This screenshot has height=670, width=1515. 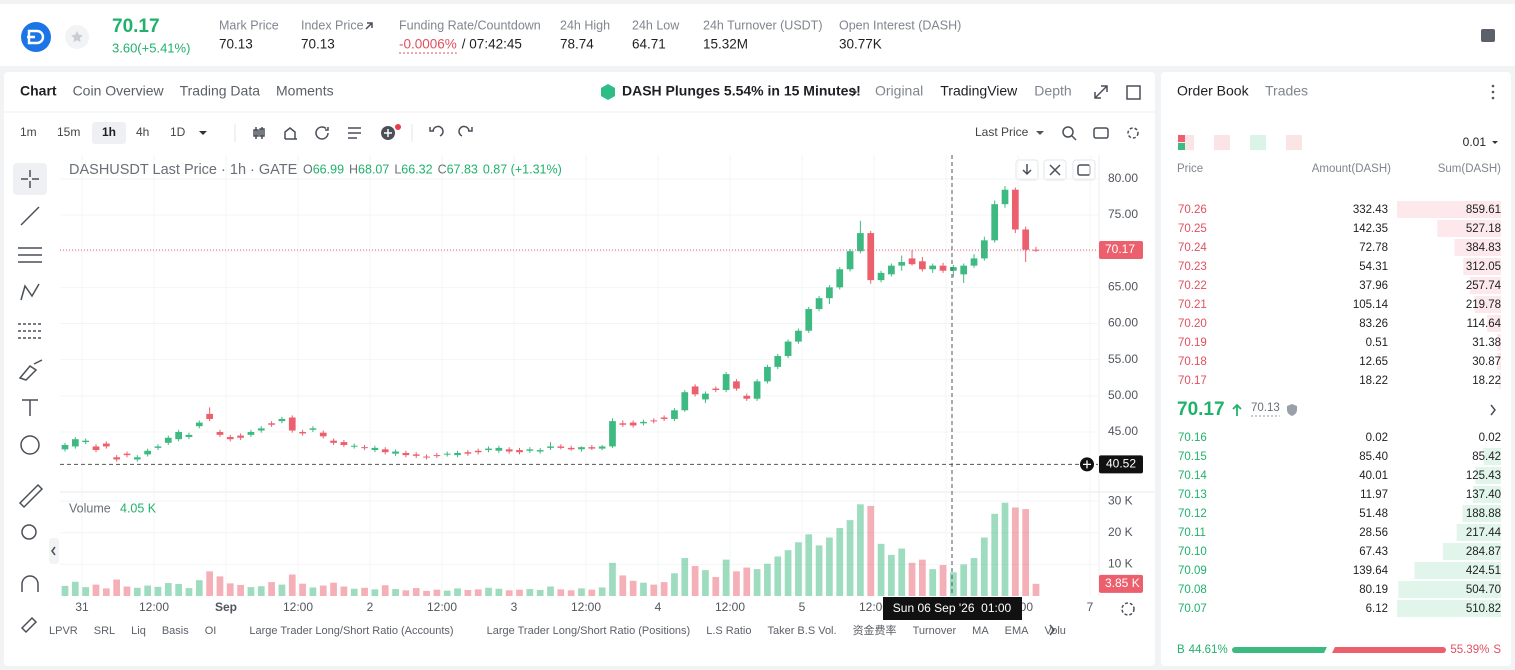 What do you see at coordinates (1133, 133) in the screenshot?
I see `settings-gear` at bounding box center [1133, 133].